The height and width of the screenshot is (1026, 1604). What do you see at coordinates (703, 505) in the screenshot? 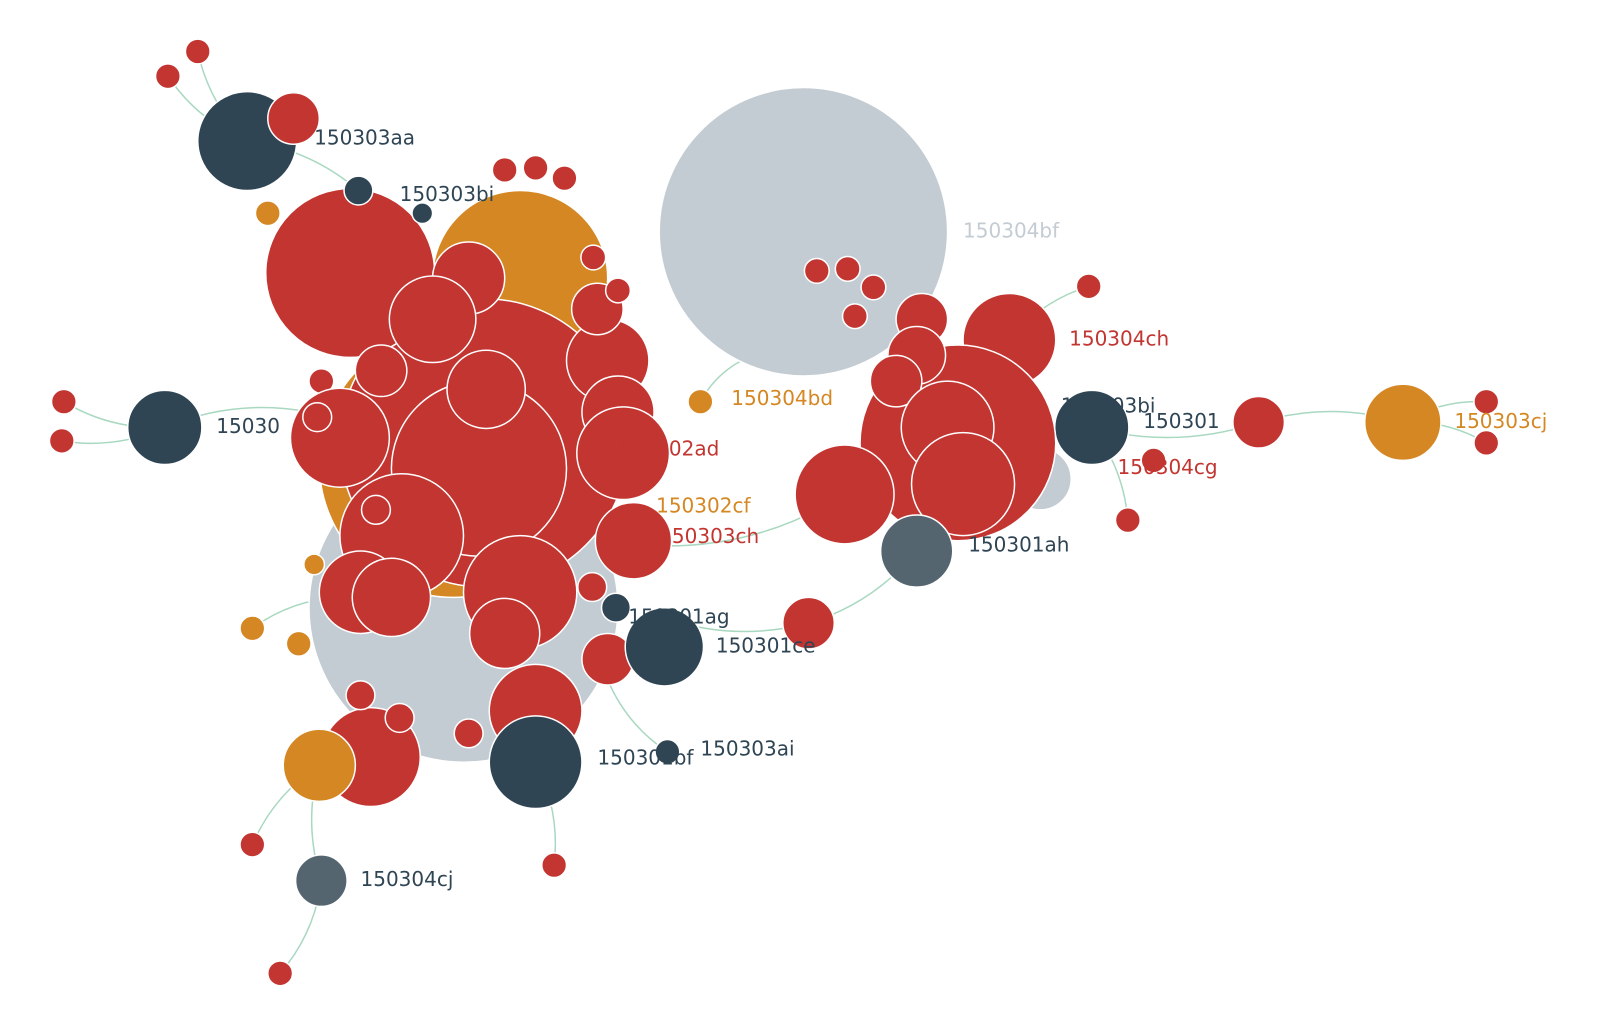
I see `node-label: 150302cf` at bounding box center [703, 505].